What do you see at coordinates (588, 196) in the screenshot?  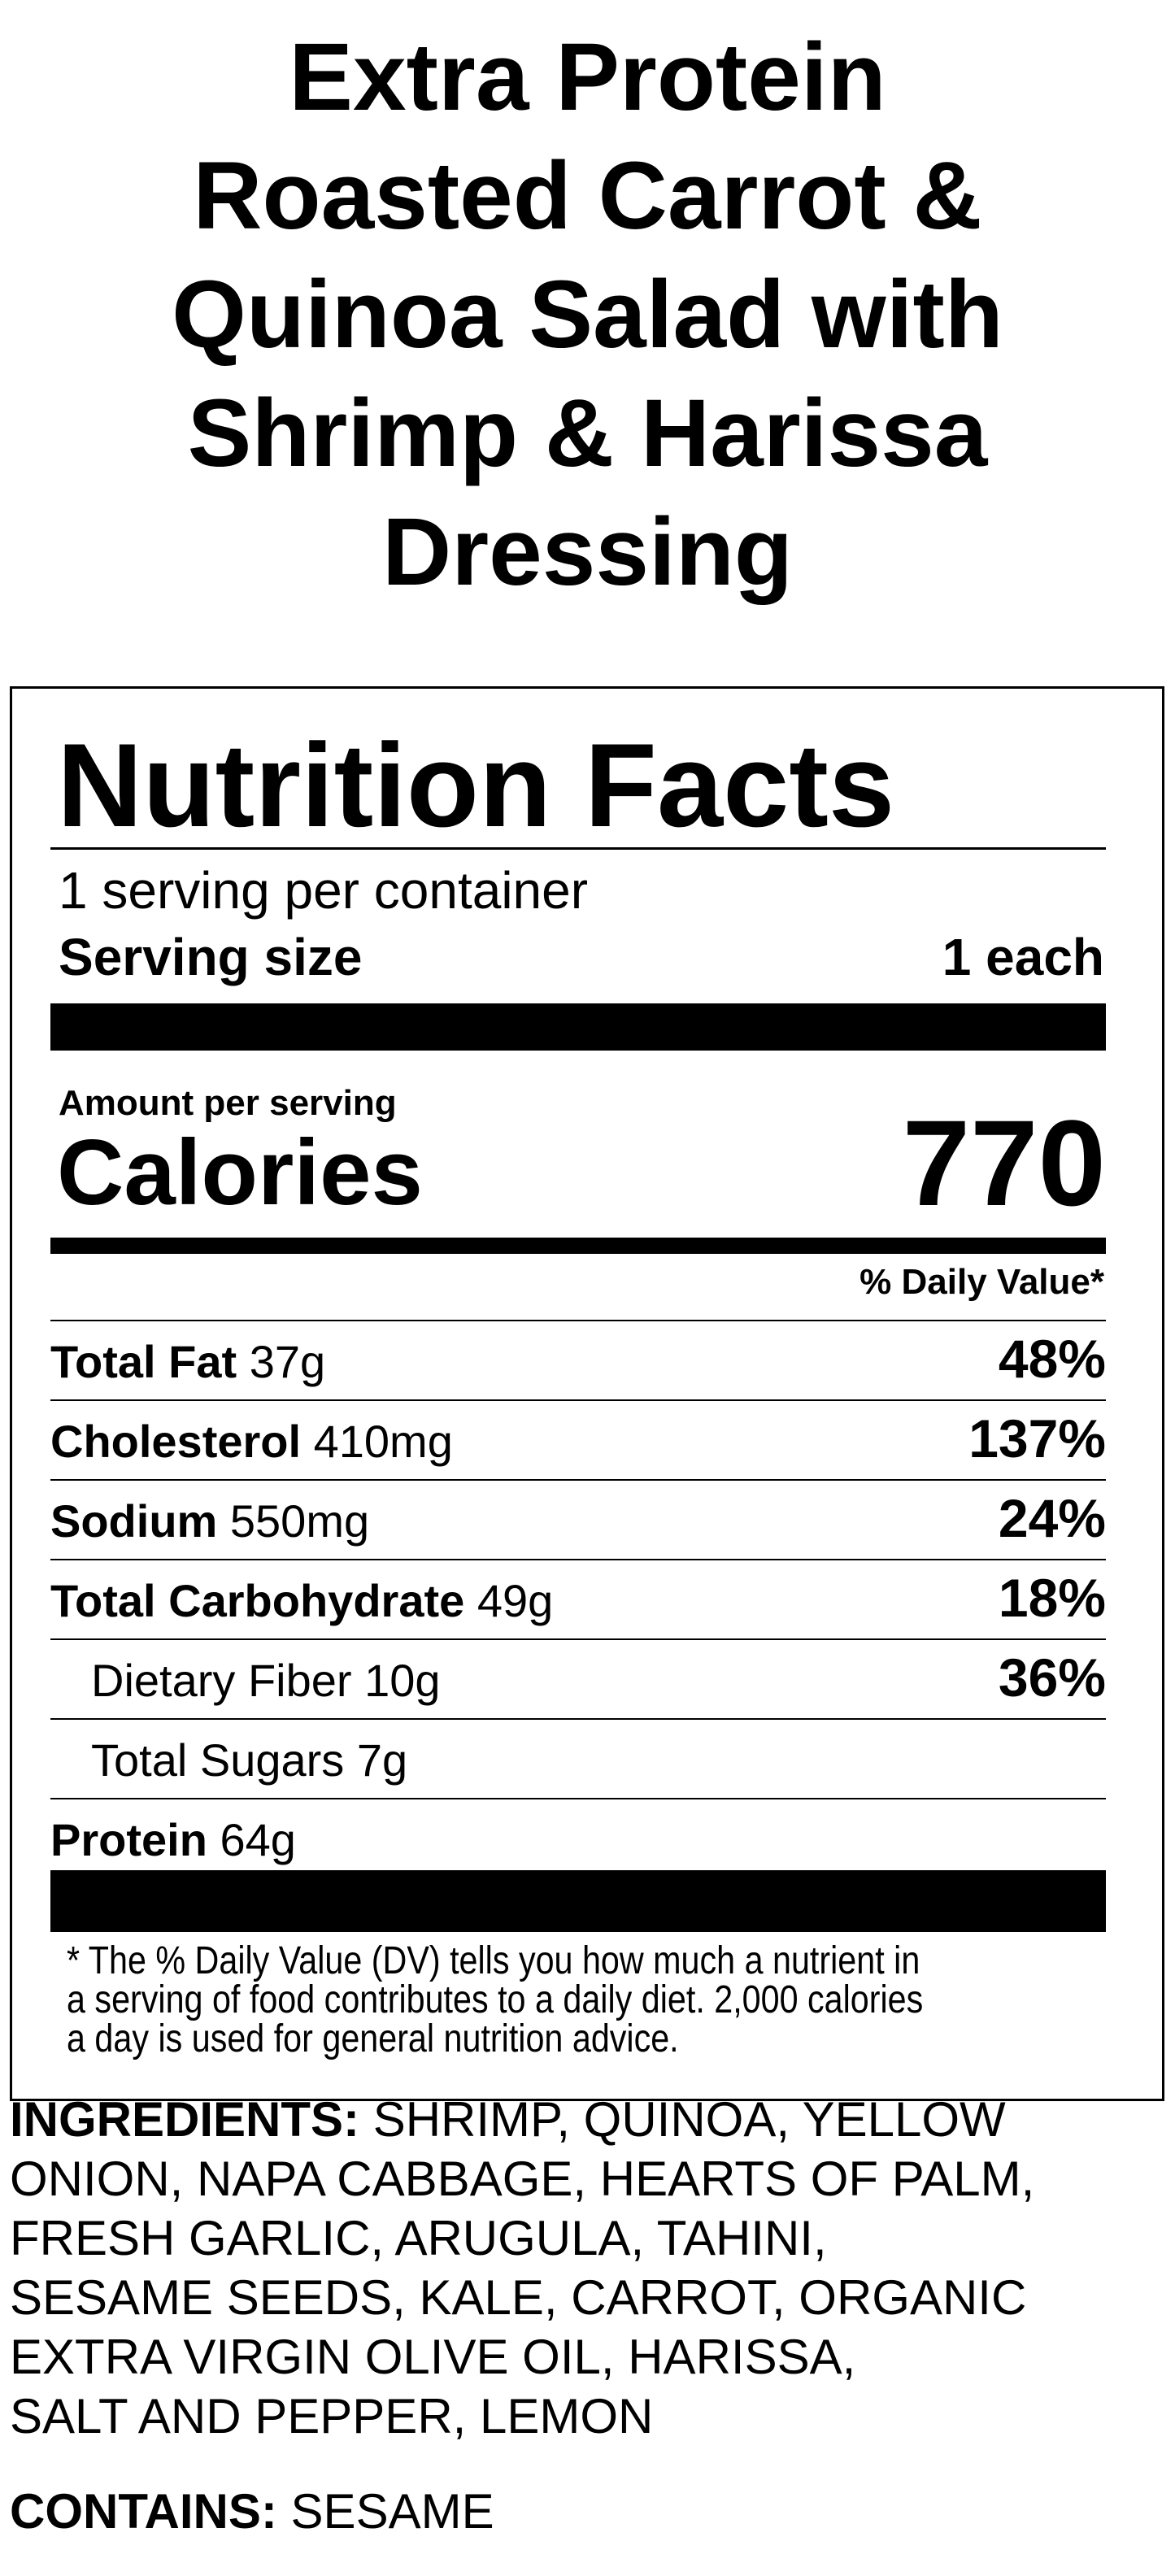 I see `title-line: Roasted Carrot &` at bounding box center [588, 196].